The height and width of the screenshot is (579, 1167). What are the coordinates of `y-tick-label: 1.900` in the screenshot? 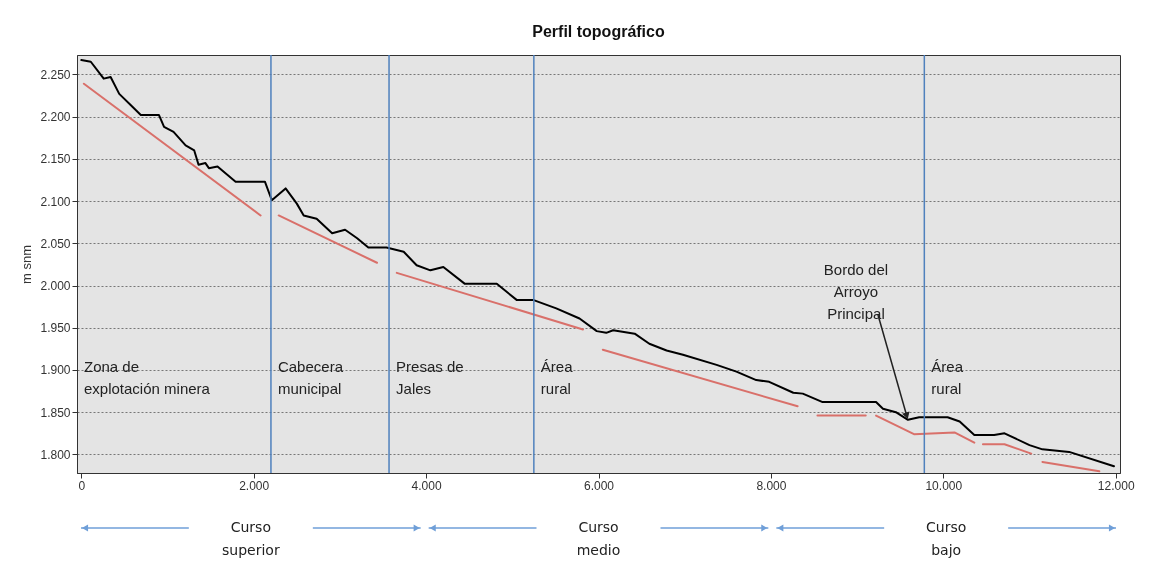 It's located at (55, 370).